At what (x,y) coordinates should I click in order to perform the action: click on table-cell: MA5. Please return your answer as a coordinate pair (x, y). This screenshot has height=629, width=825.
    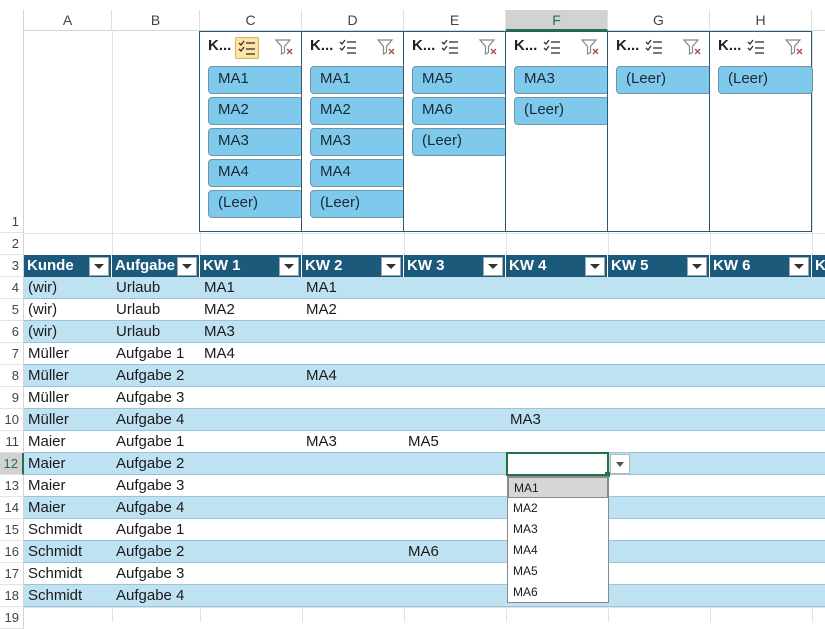
    Looking at the image, I should click on (423, 441).